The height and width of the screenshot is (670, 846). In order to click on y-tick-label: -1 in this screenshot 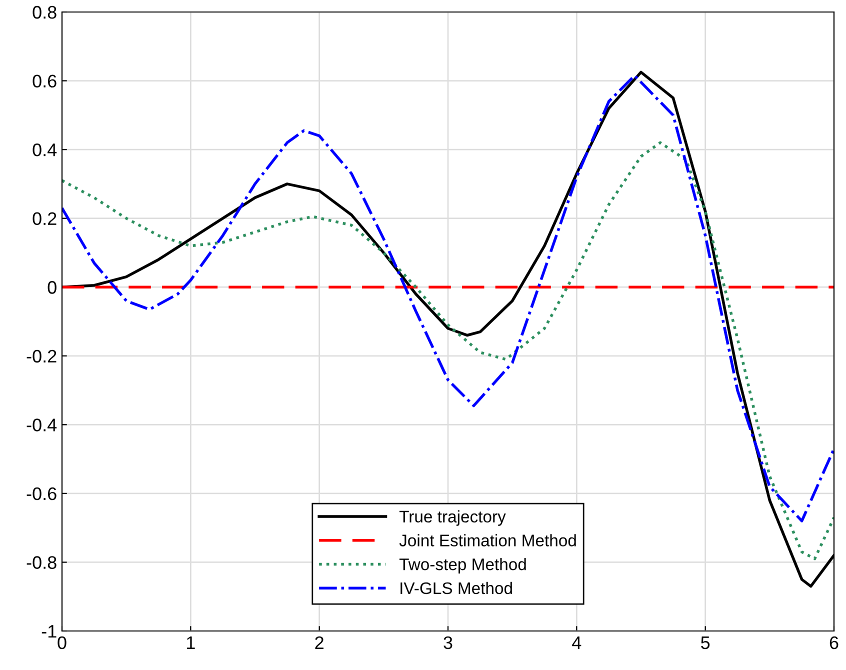, I will do `click(49, 631)`.